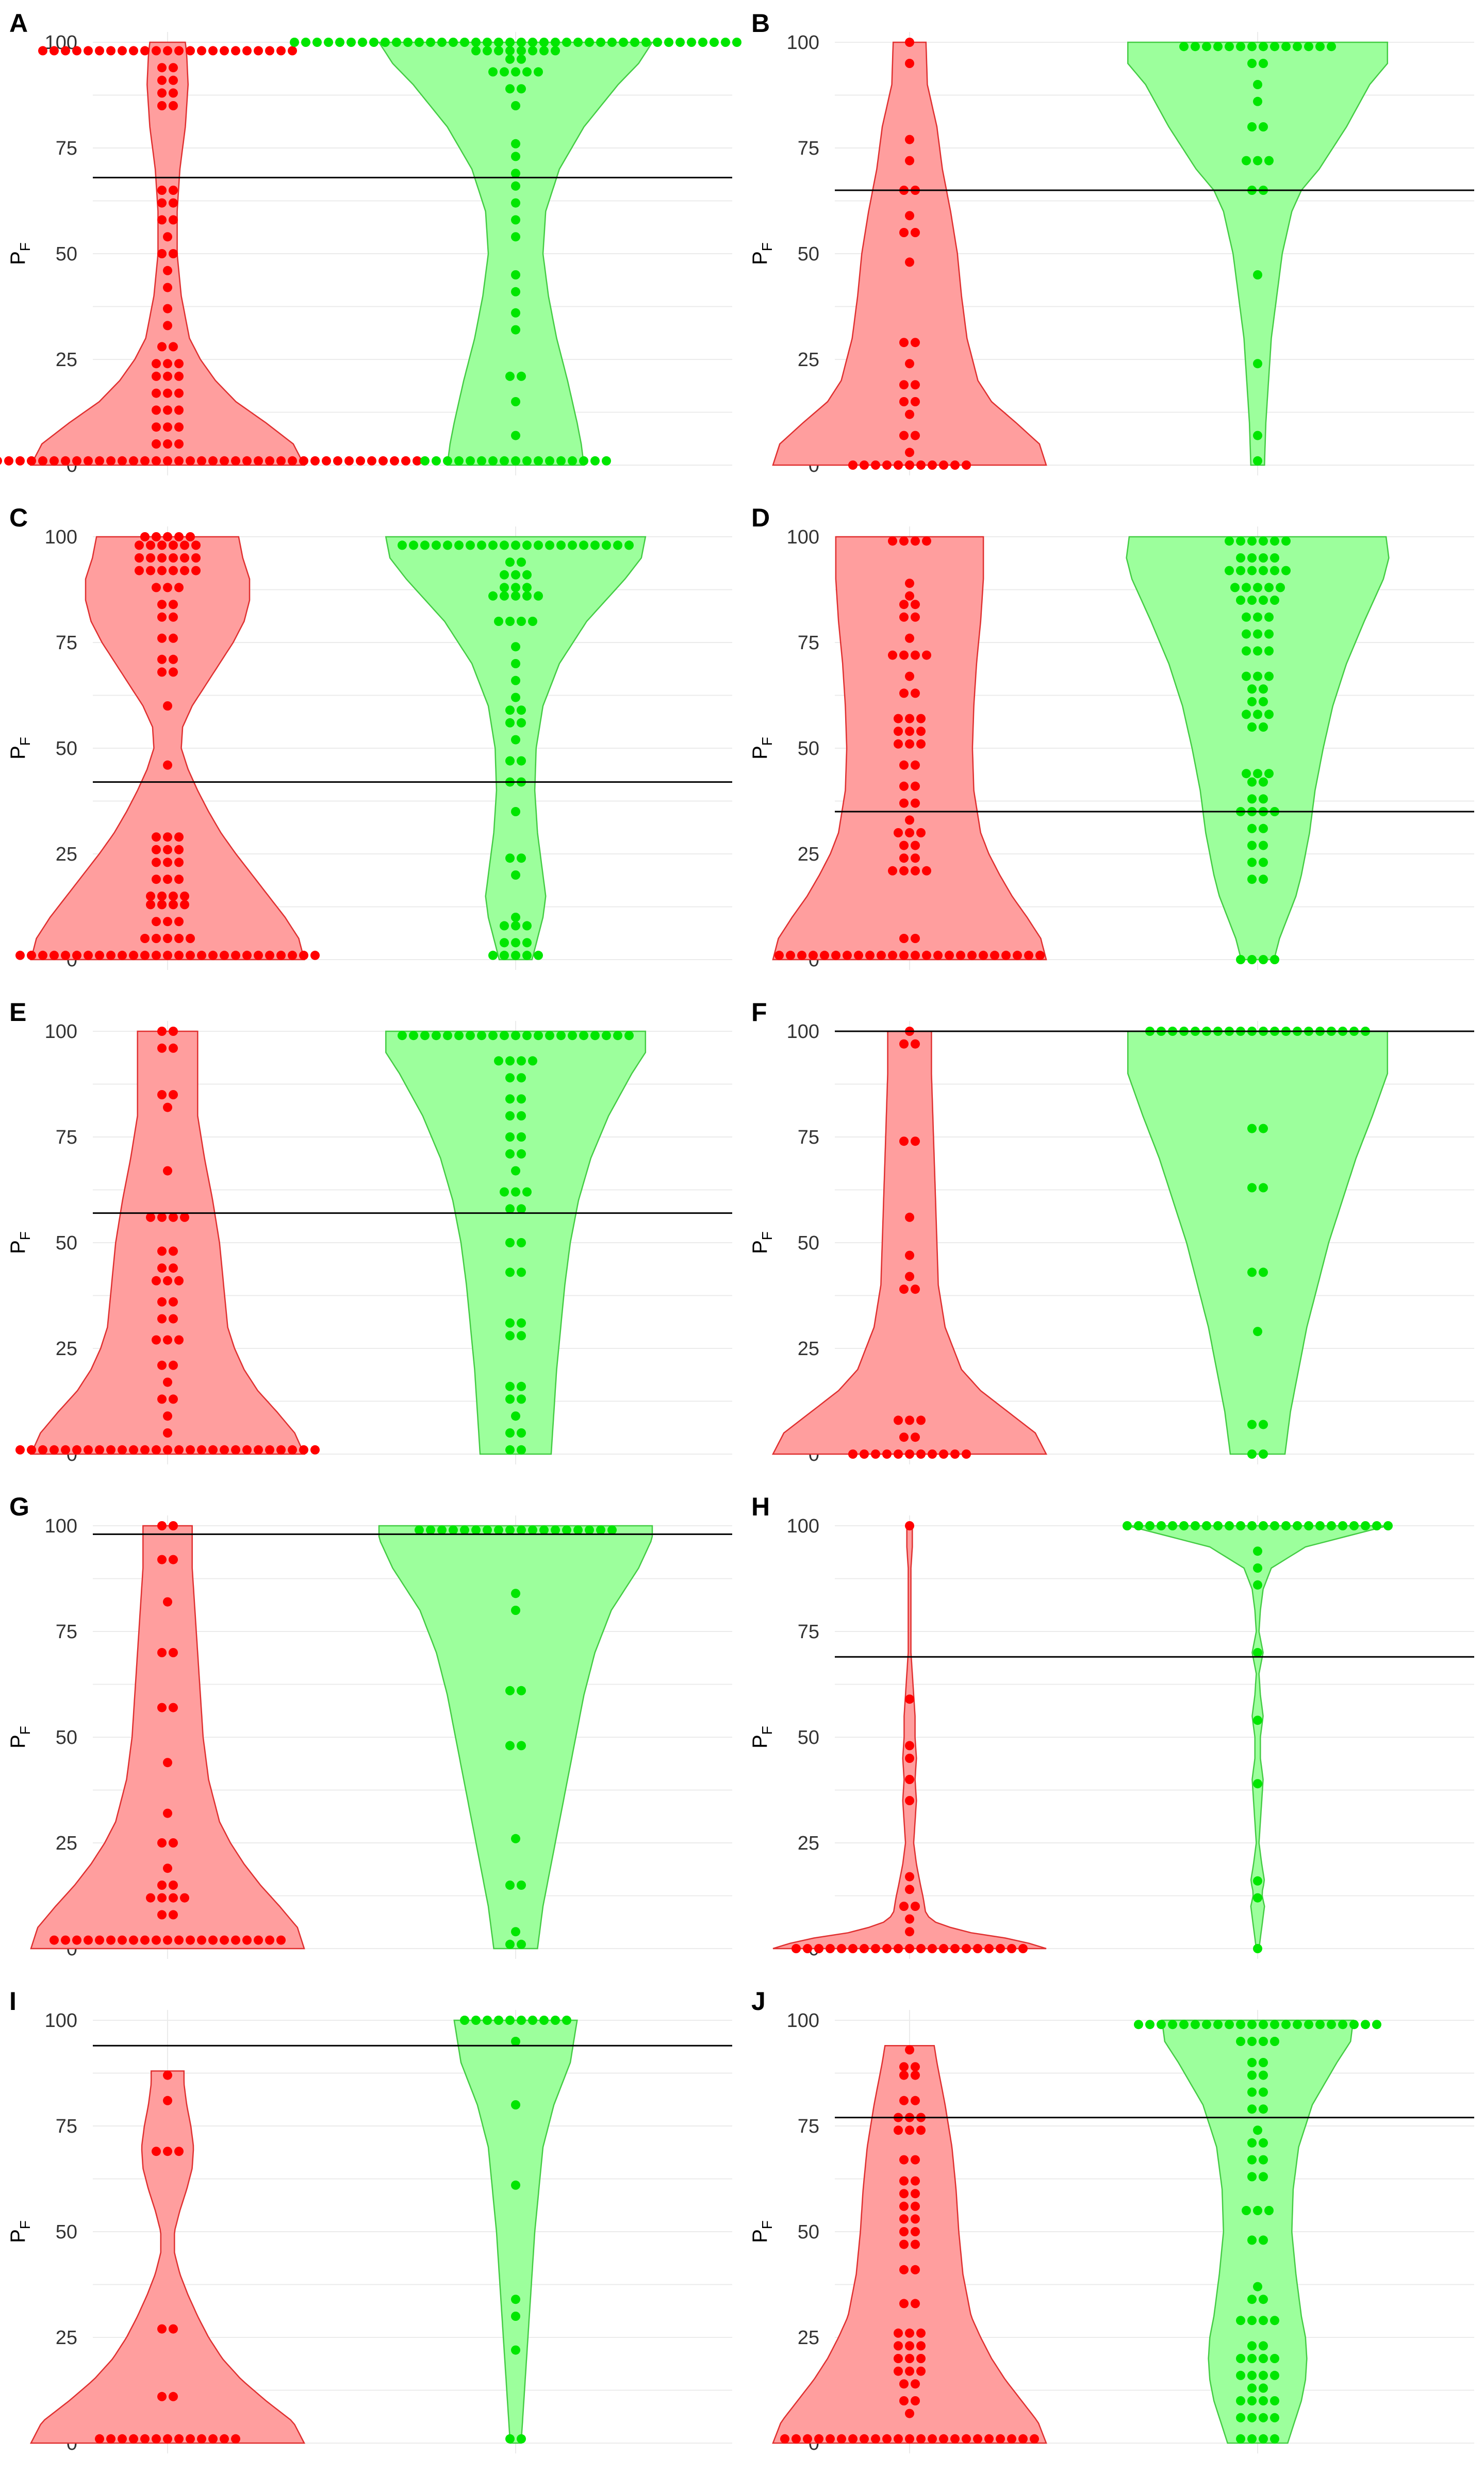 This screenshot has height=2473, width=1484. I want to click on ytick-label: 75, so click(66, 148).